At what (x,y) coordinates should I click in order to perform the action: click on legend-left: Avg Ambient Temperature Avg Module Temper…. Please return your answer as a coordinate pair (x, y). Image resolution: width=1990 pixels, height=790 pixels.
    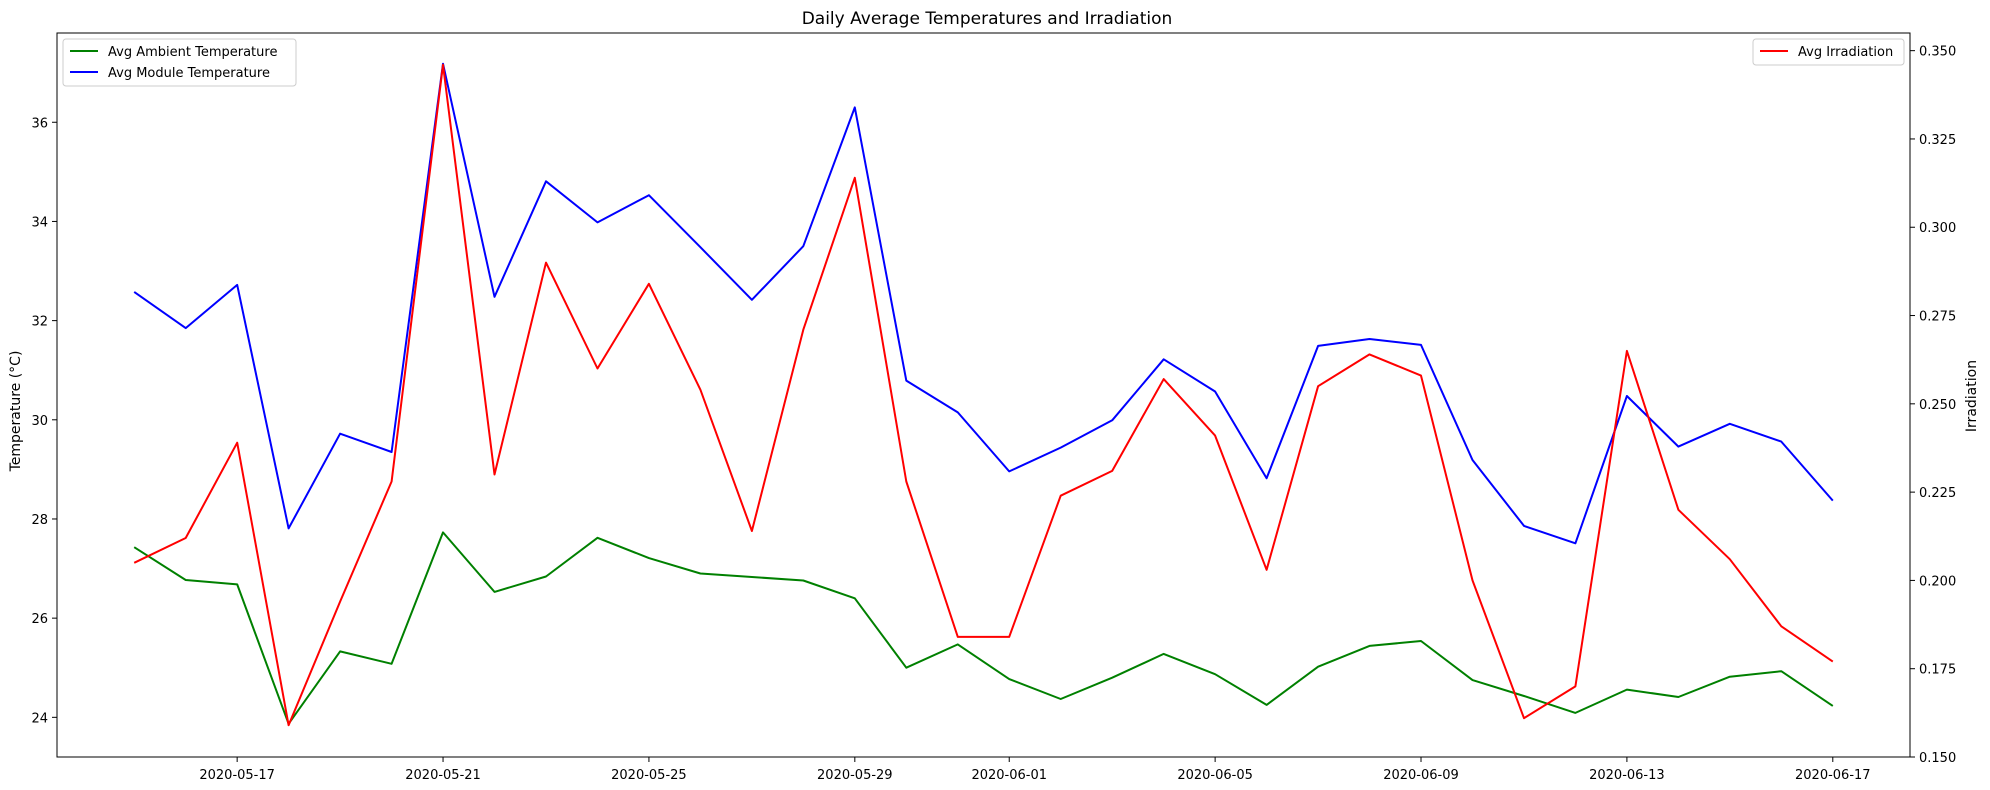
    Looking at the image, I should click on (179, 62).